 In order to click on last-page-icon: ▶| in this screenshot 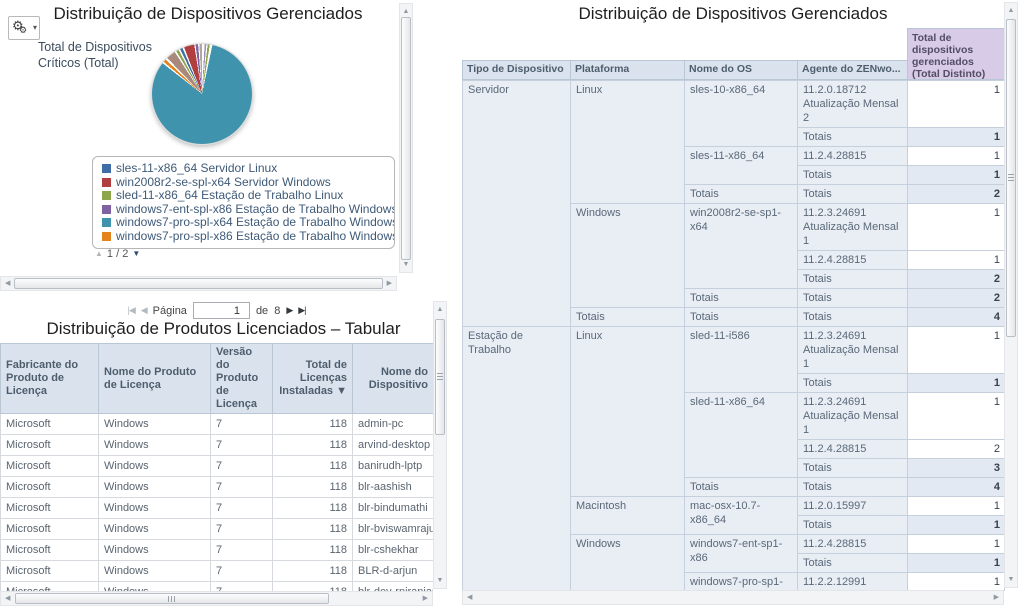, I will do `click(302, 310)`.